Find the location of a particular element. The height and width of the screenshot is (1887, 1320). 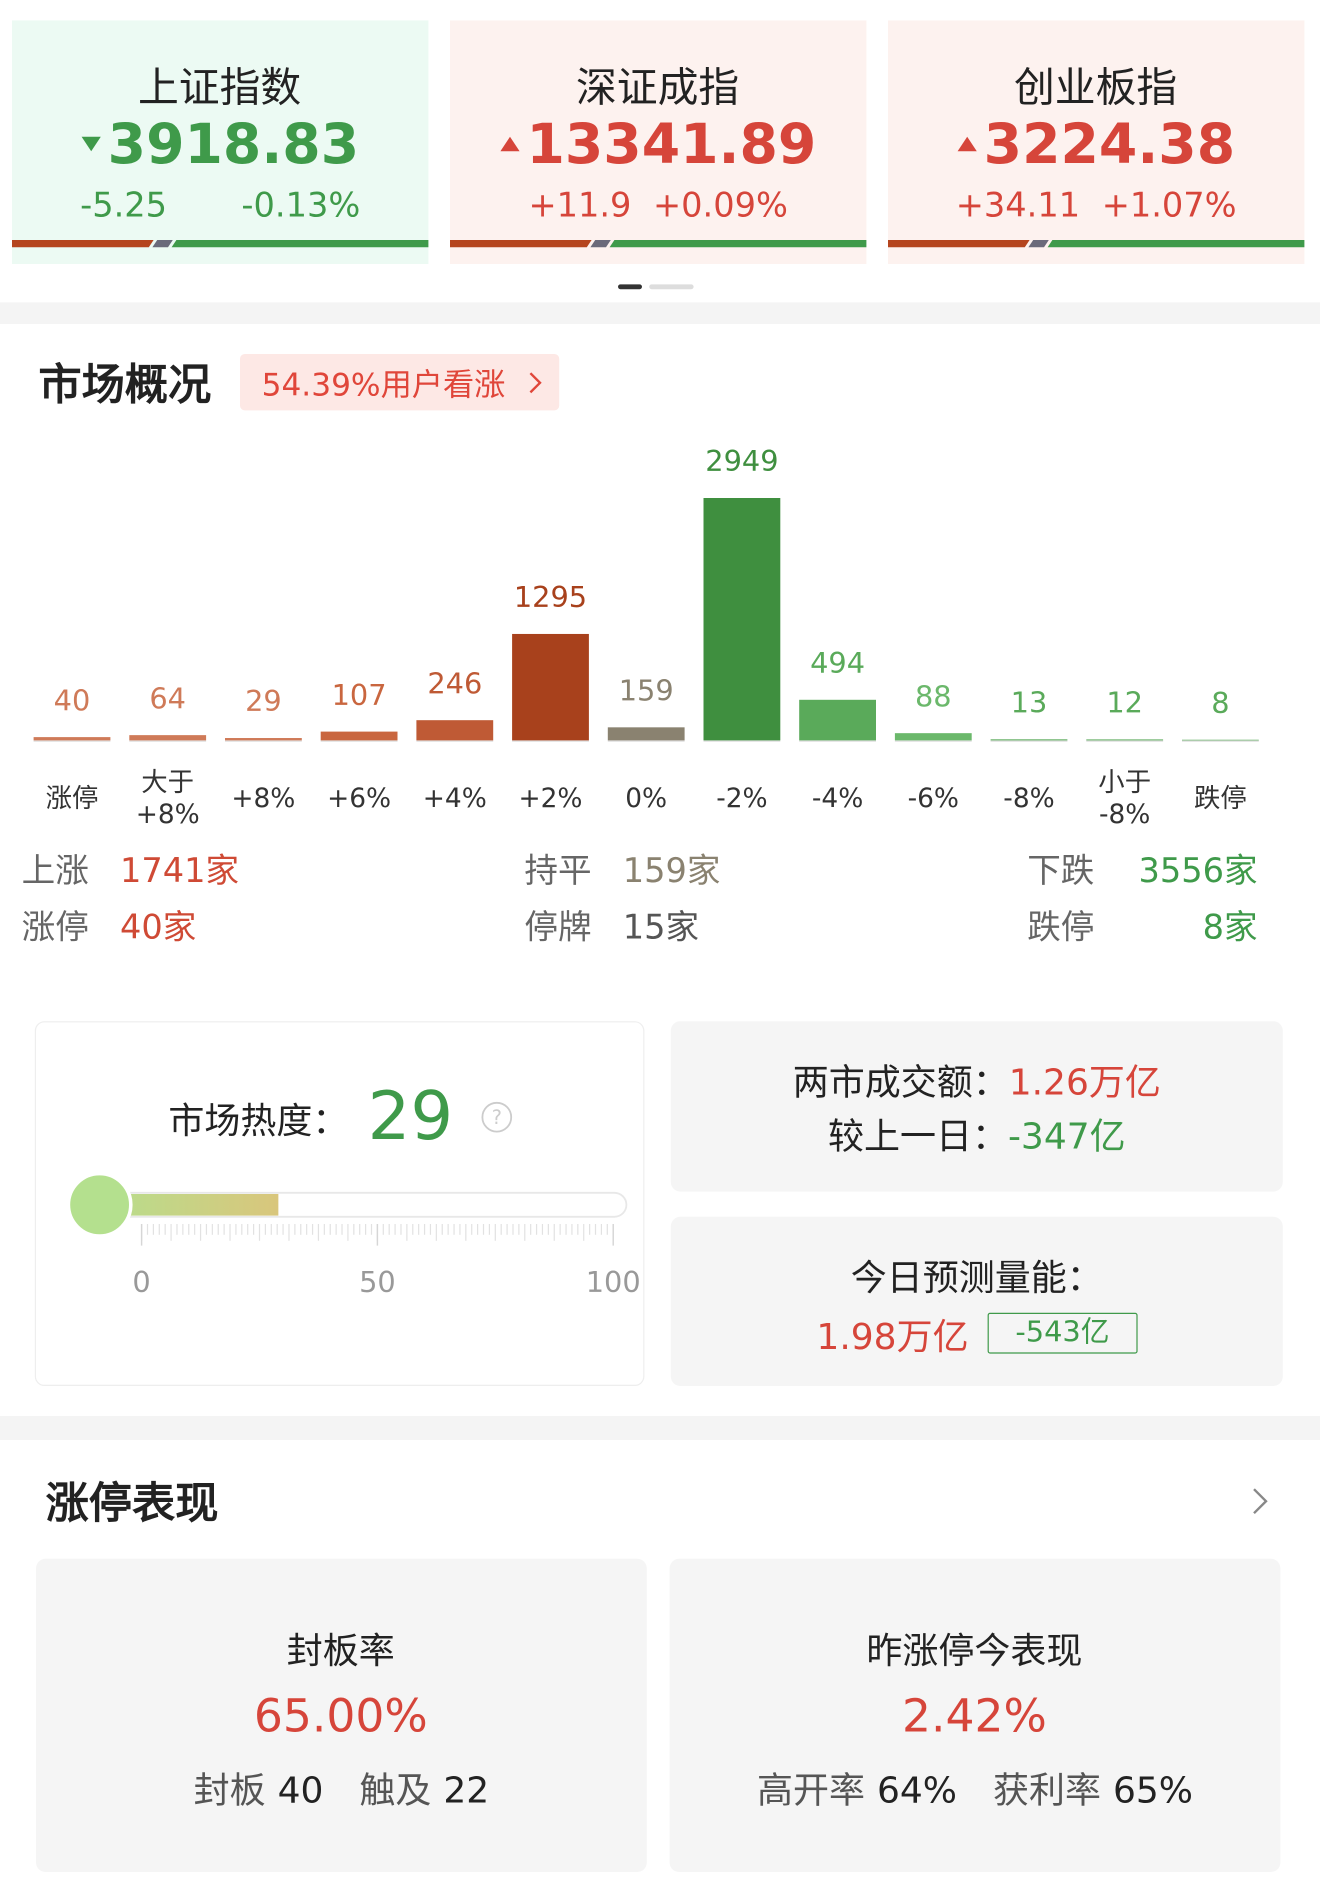

limit-items: 高开率 64% 获利率 65% is located at coordinates (975, 1786).